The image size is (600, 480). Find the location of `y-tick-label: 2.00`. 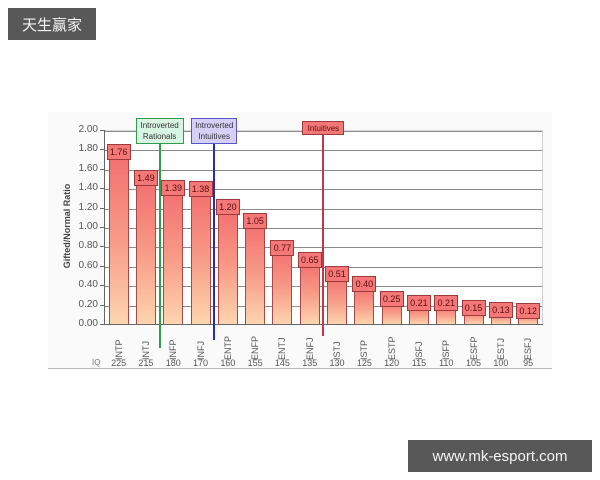

y-tick-label: 2.00 is located at coordinates (88, 129).